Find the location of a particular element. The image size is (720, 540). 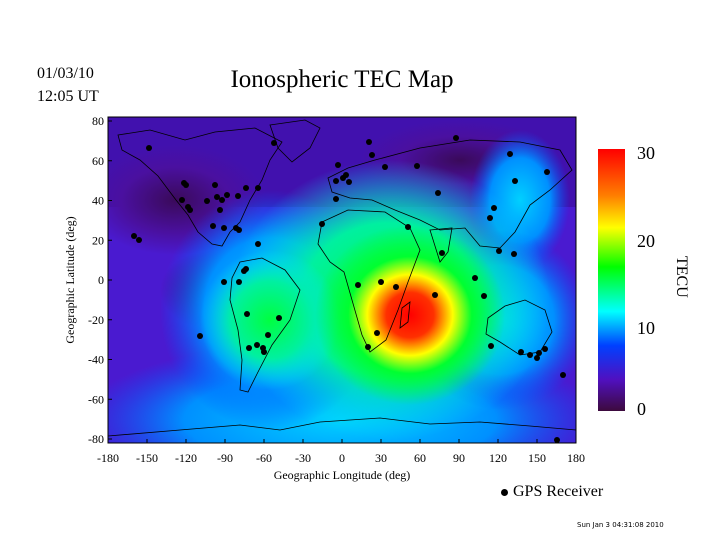

longitude-tick-labels: -180 -150 -120 -90 -60 -30 0 30 60 90 120 150 180 is located at coordinates (341, 458).